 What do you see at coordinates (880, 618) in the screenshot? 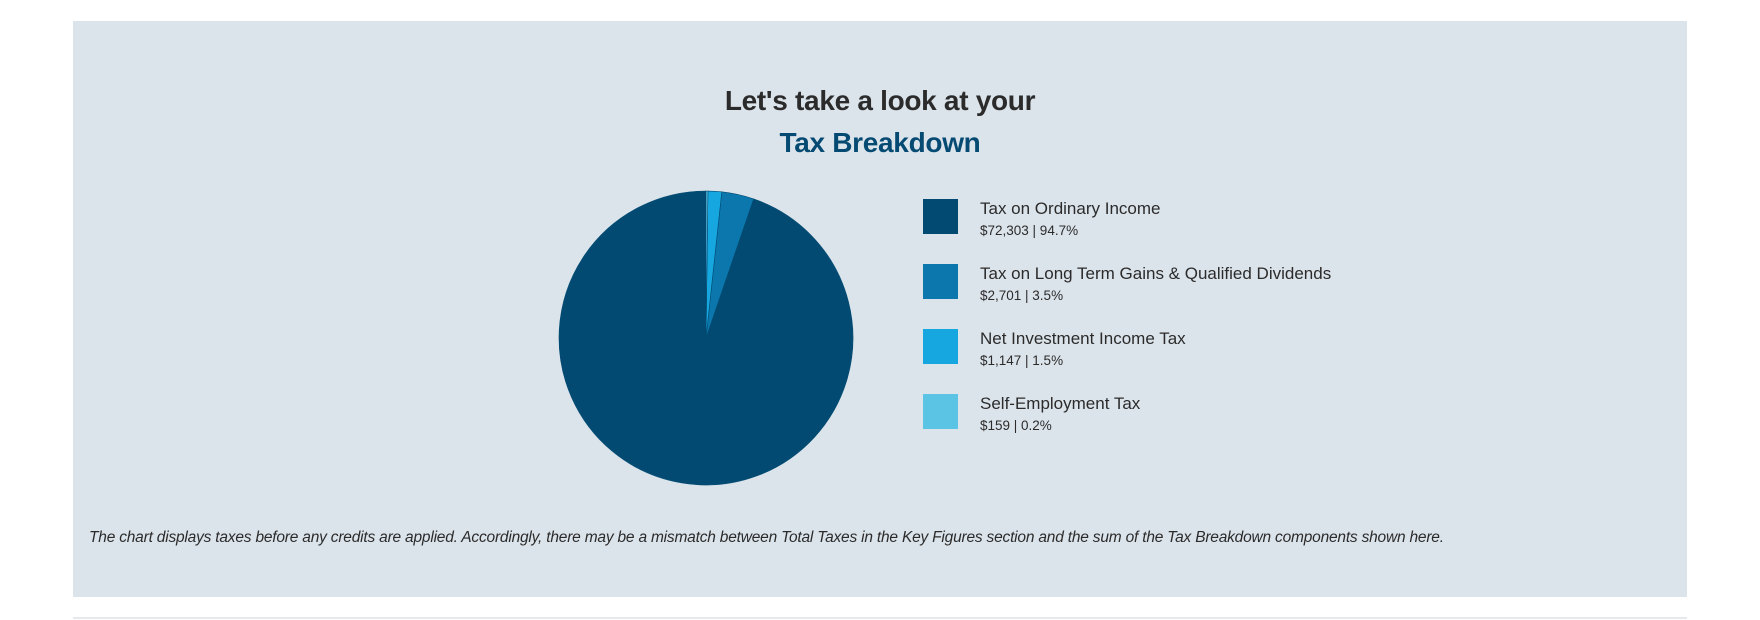
I see `divider` at bounding box center [880, 618].